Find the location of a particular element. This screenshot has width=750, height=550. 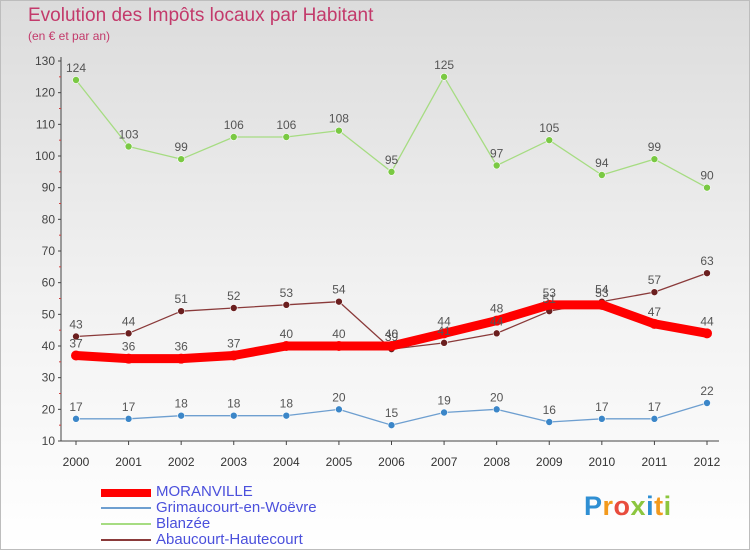

data-label-abaucourt-hautecourt: 44 is located at coordinates (497, 321).